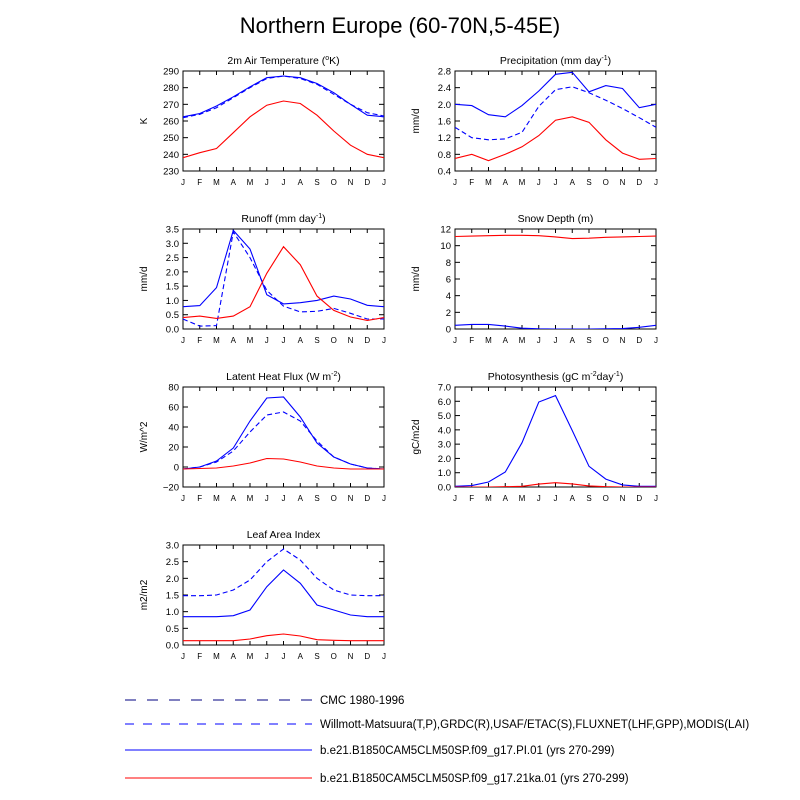 Image resolution: width=800 pixels, height=800 pixels. What do you see at coordinates (171, 138) in the screenshot?
I see `y-tick-label: 250` at bounding box center [171, 138].